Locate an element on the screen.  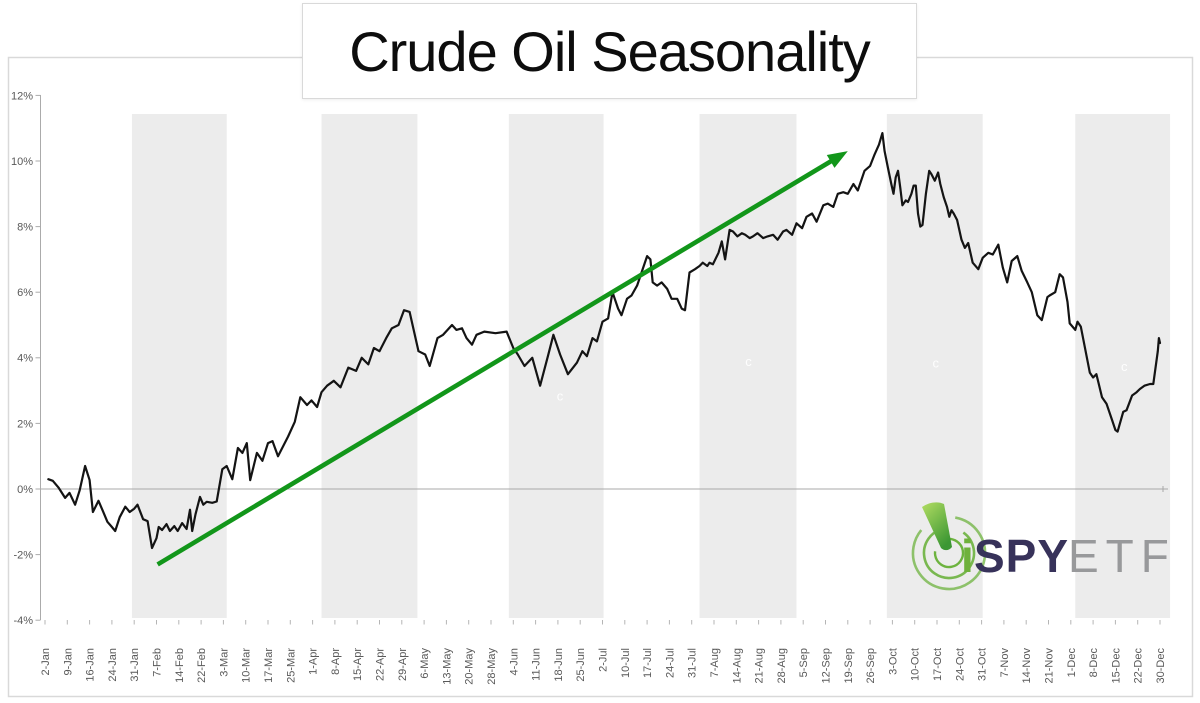
x-axis-label: 8-Apr is located at coordinates (336, 661).